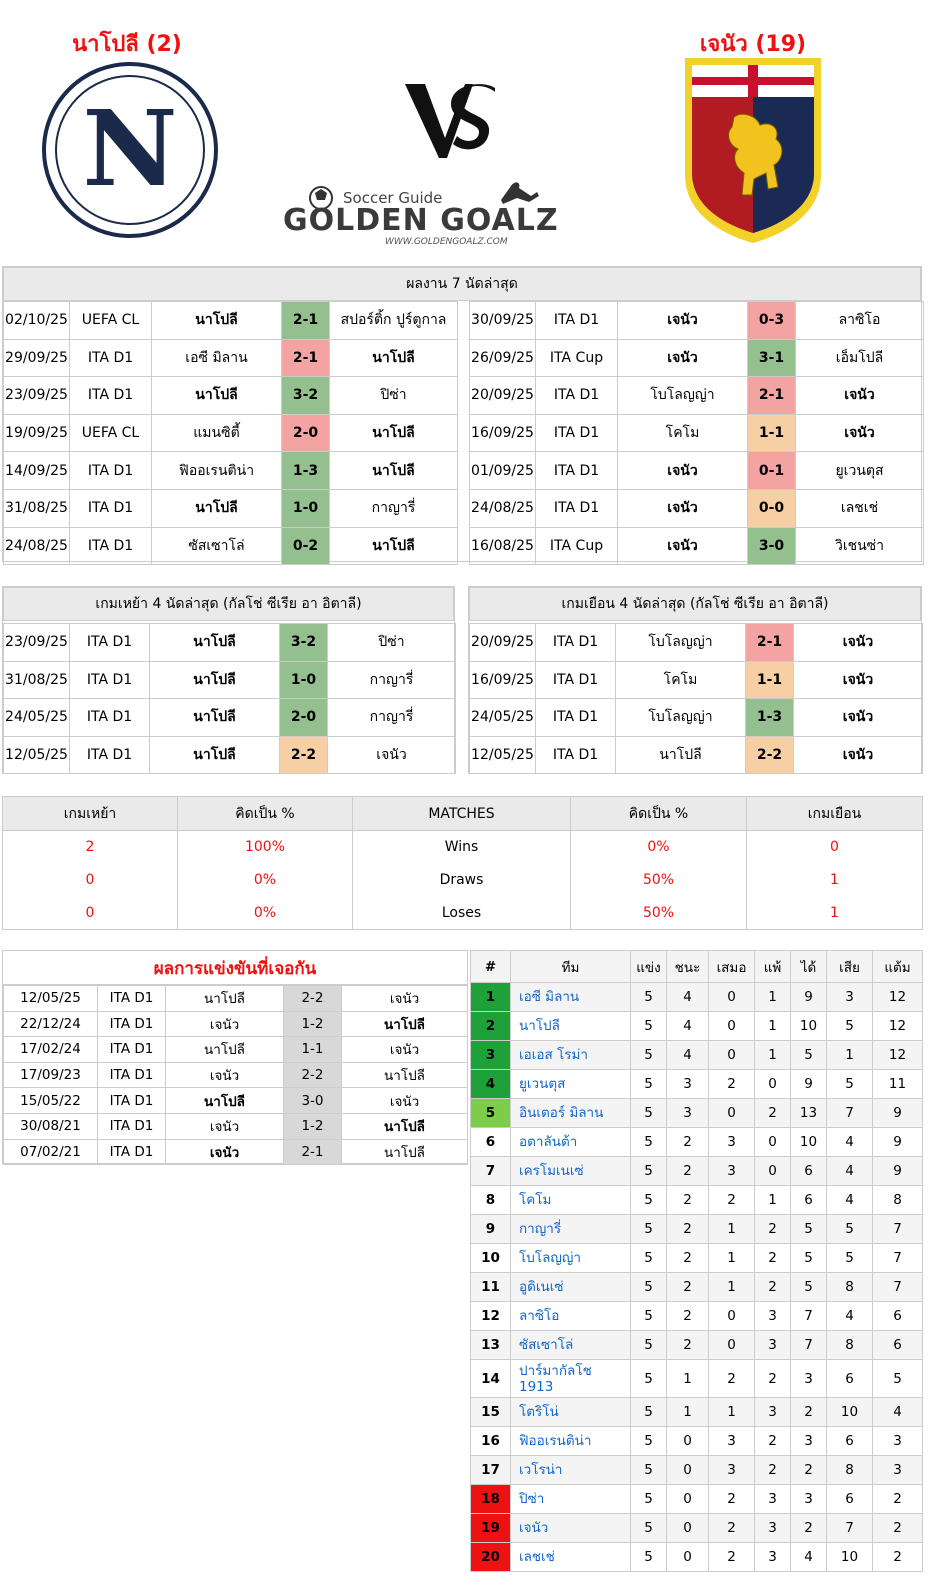 The width and height of the screenshot is (934, 1585). Describe the element at coordinates (312, 1100) in the screenshot. I see `h2h-score: 3-0` at that location.